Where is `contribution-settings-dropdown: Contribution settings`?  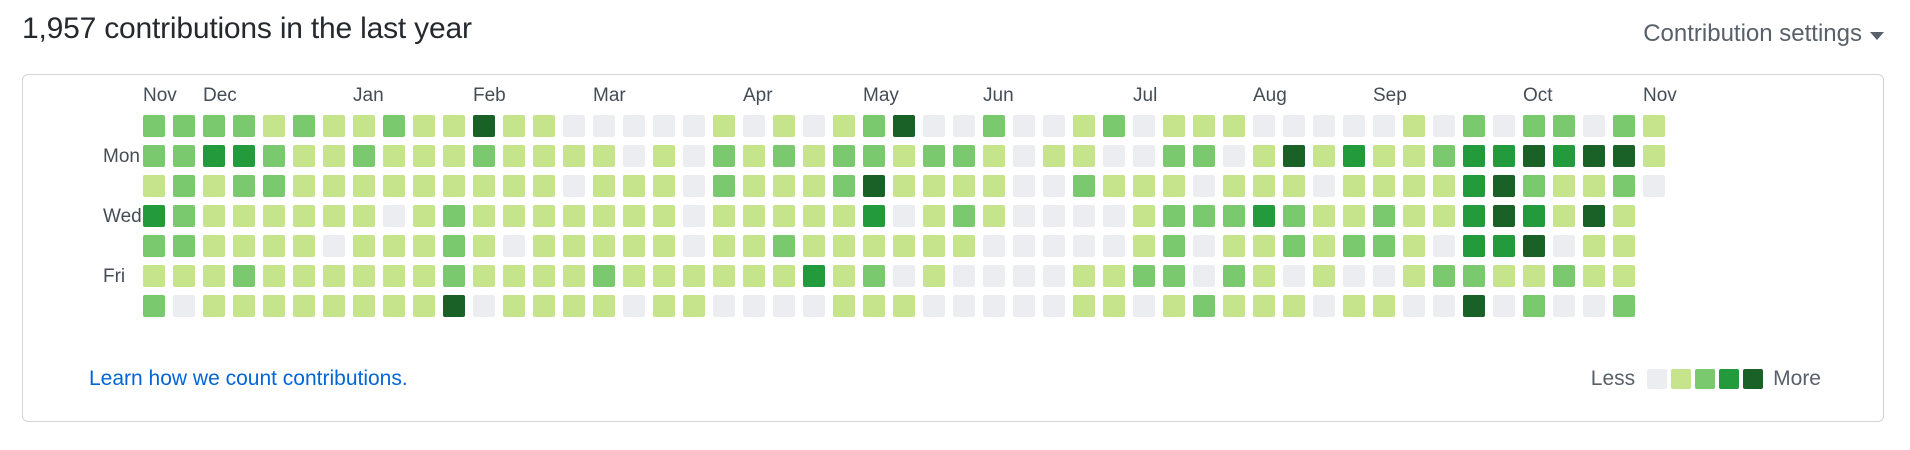
contribution-settings-dropdown: Contribution settings is located at coordinates (1763, 34).